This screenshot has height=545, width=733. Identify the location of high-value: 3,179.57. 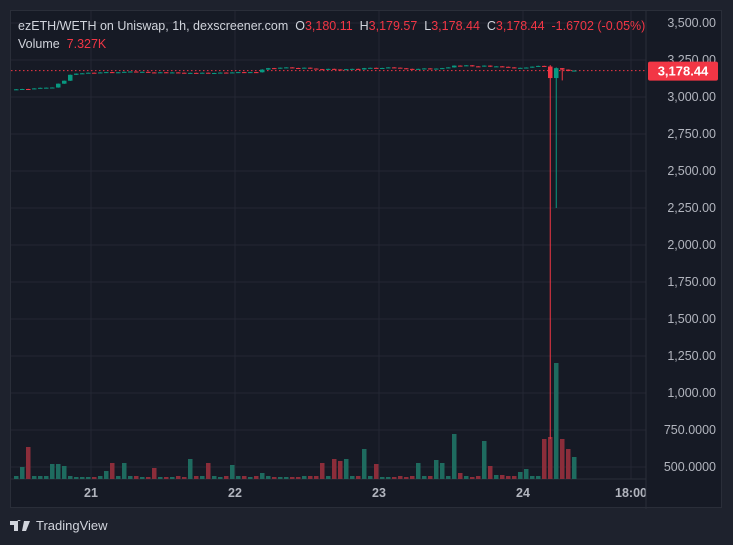
(393, 26).